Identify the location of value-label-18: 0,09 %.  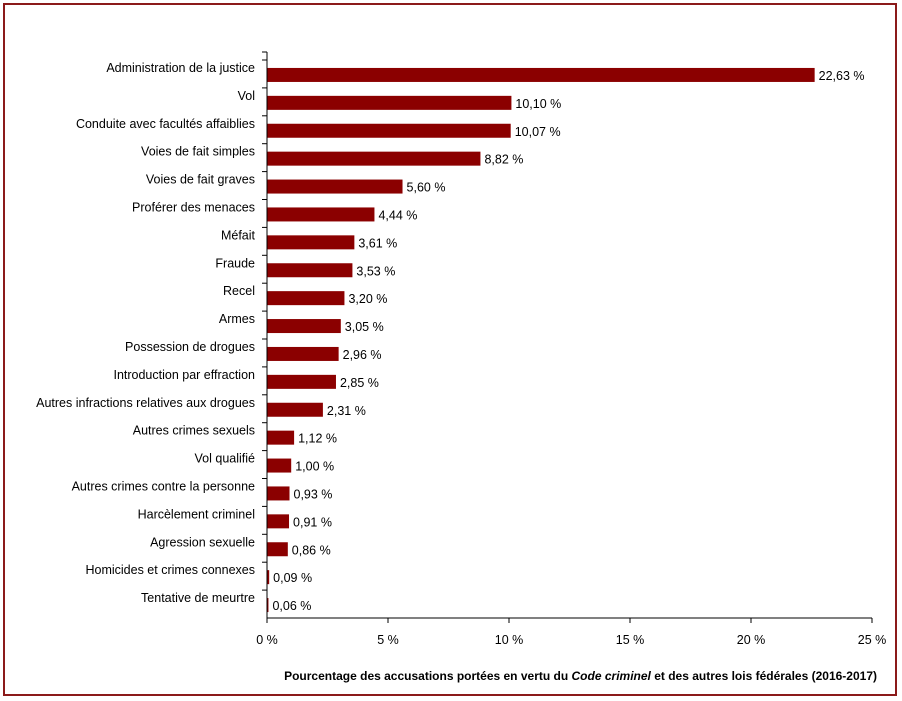
(292, 578).